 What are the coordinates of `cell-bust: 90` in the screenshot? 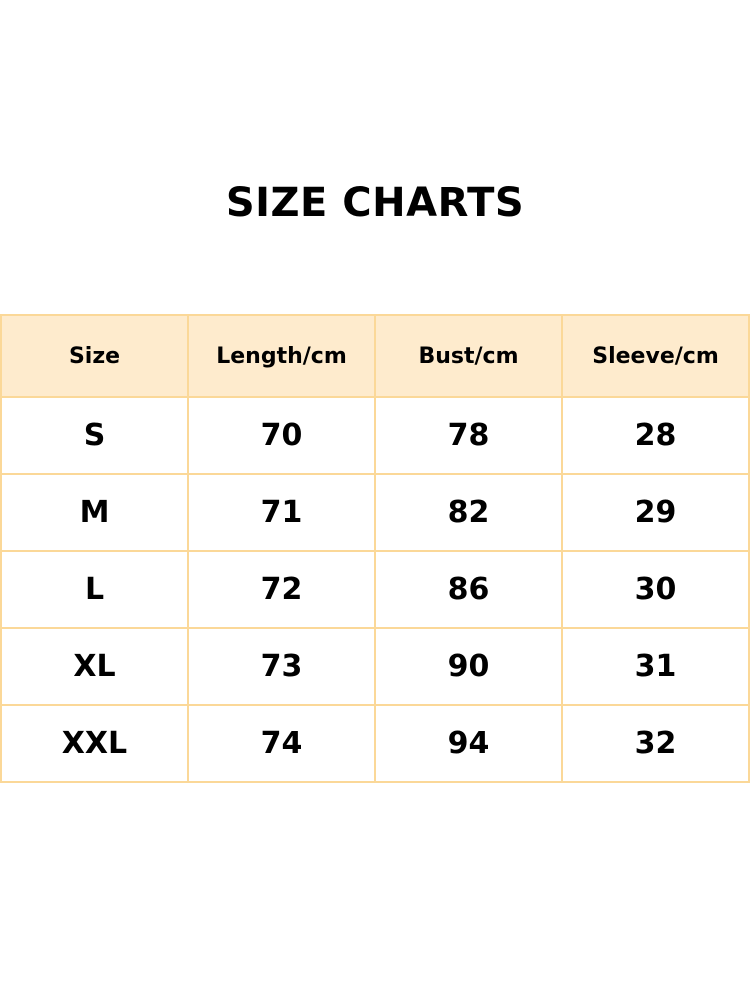 It's located at (468, 666).